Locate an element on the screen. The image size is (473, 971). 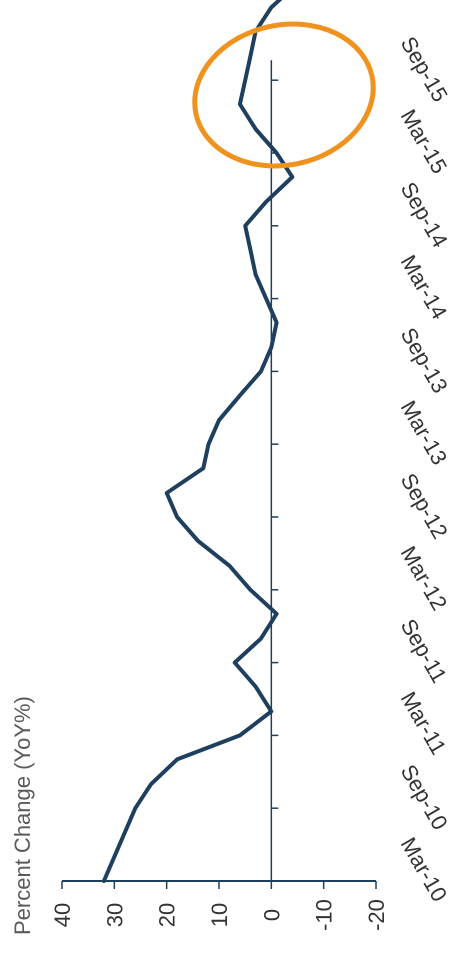
category-tick-label: Sep-14 is located at coordinates (424, 215).